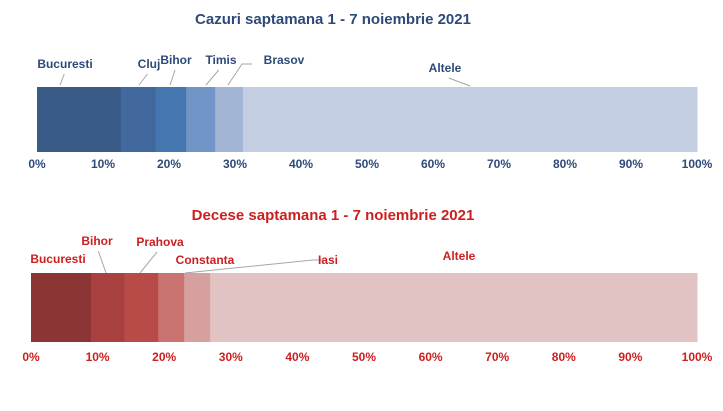 The width and height of the screenshot is (723, 411). What do you see at coordinates (229, 119) in the screenshot?
I see `bar-segment-brasov` at bounding box center [229, 119].